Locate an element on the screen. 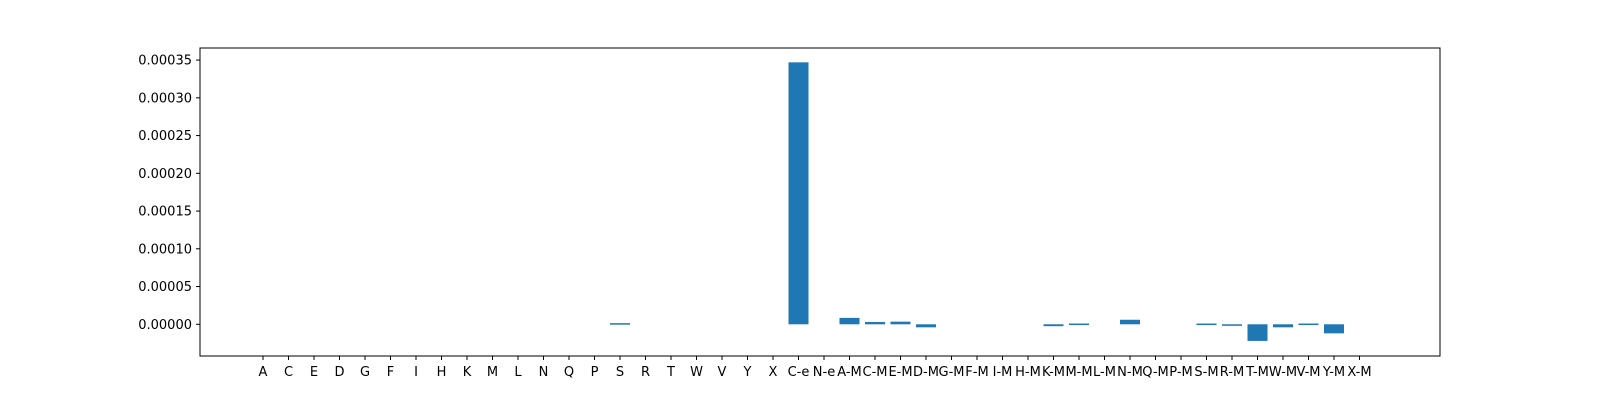 The width and height of the screenshot is (1600, 400). x-tick-label-F: F is located at coordinates (390, 372).